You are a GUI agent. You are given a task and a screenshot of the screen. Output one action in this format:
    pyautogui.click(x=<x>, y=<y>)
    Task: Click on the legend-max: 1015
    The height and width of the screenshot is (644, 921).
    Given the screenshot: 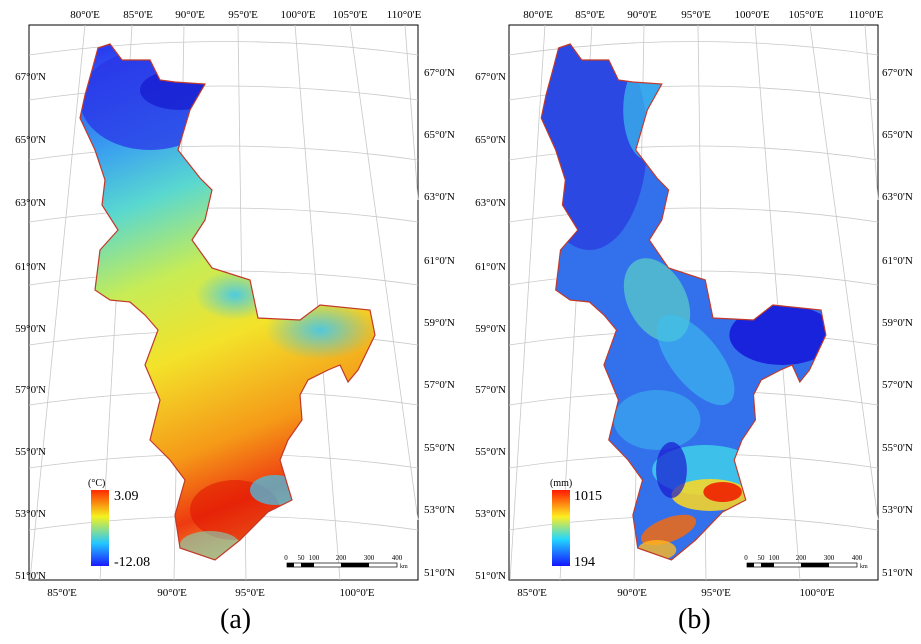 What is the action you would take?
    pyautogui.click(x=588, y=496)
    